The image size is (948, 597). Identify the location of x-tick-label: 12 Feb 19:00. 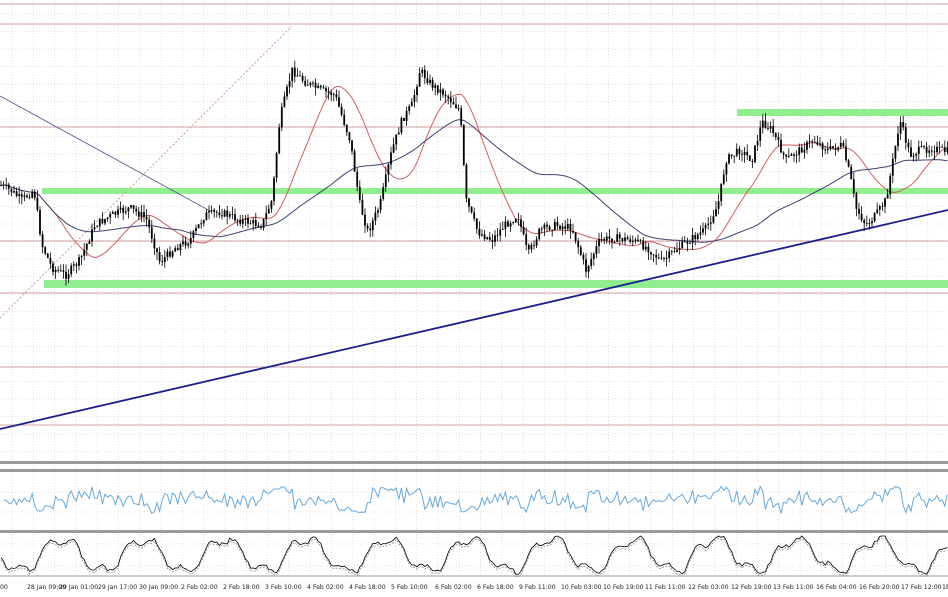
(751, 587).